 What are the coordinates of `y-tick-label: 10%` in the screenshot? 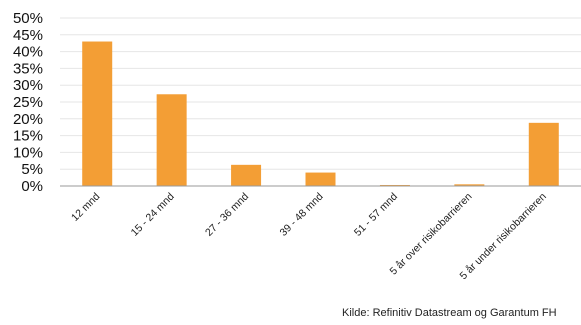 It's located at (28, 152).